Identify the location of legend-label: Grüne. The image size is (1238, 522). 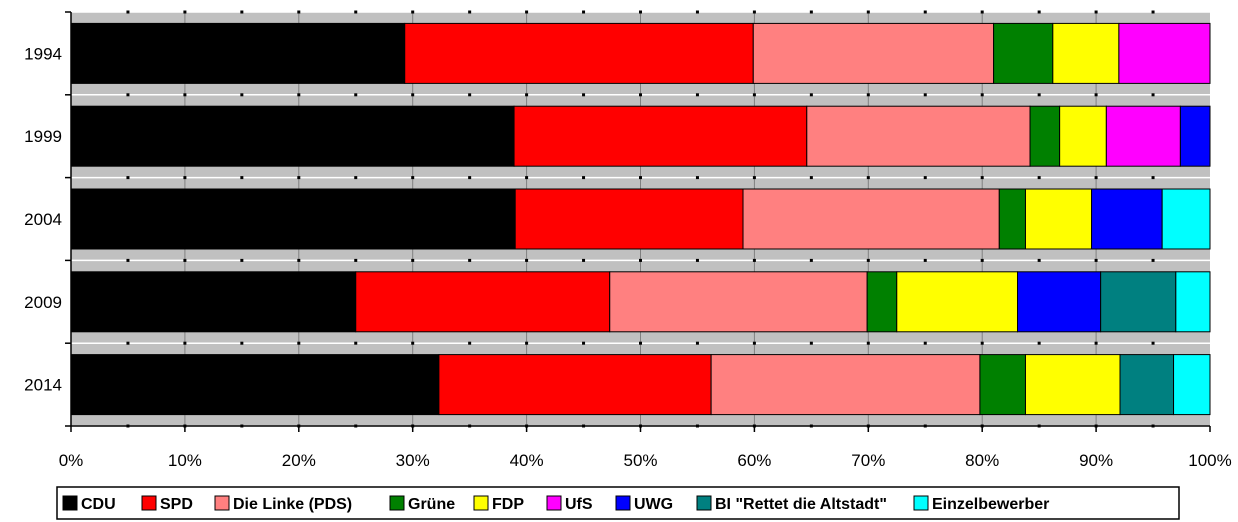
(431, 504).